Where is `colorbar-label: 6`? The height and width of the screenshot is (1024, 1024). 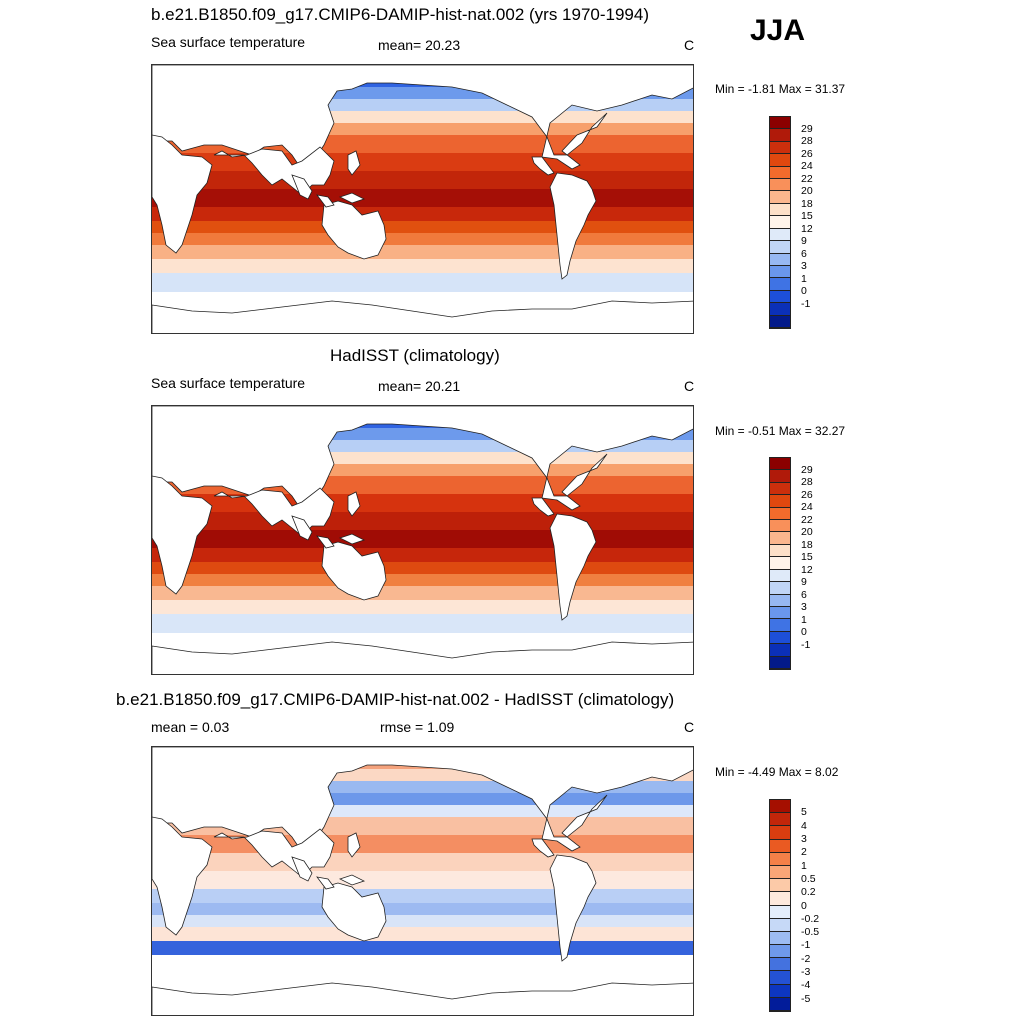 colorbar-label: 6 is located at coordinates (804, 594).